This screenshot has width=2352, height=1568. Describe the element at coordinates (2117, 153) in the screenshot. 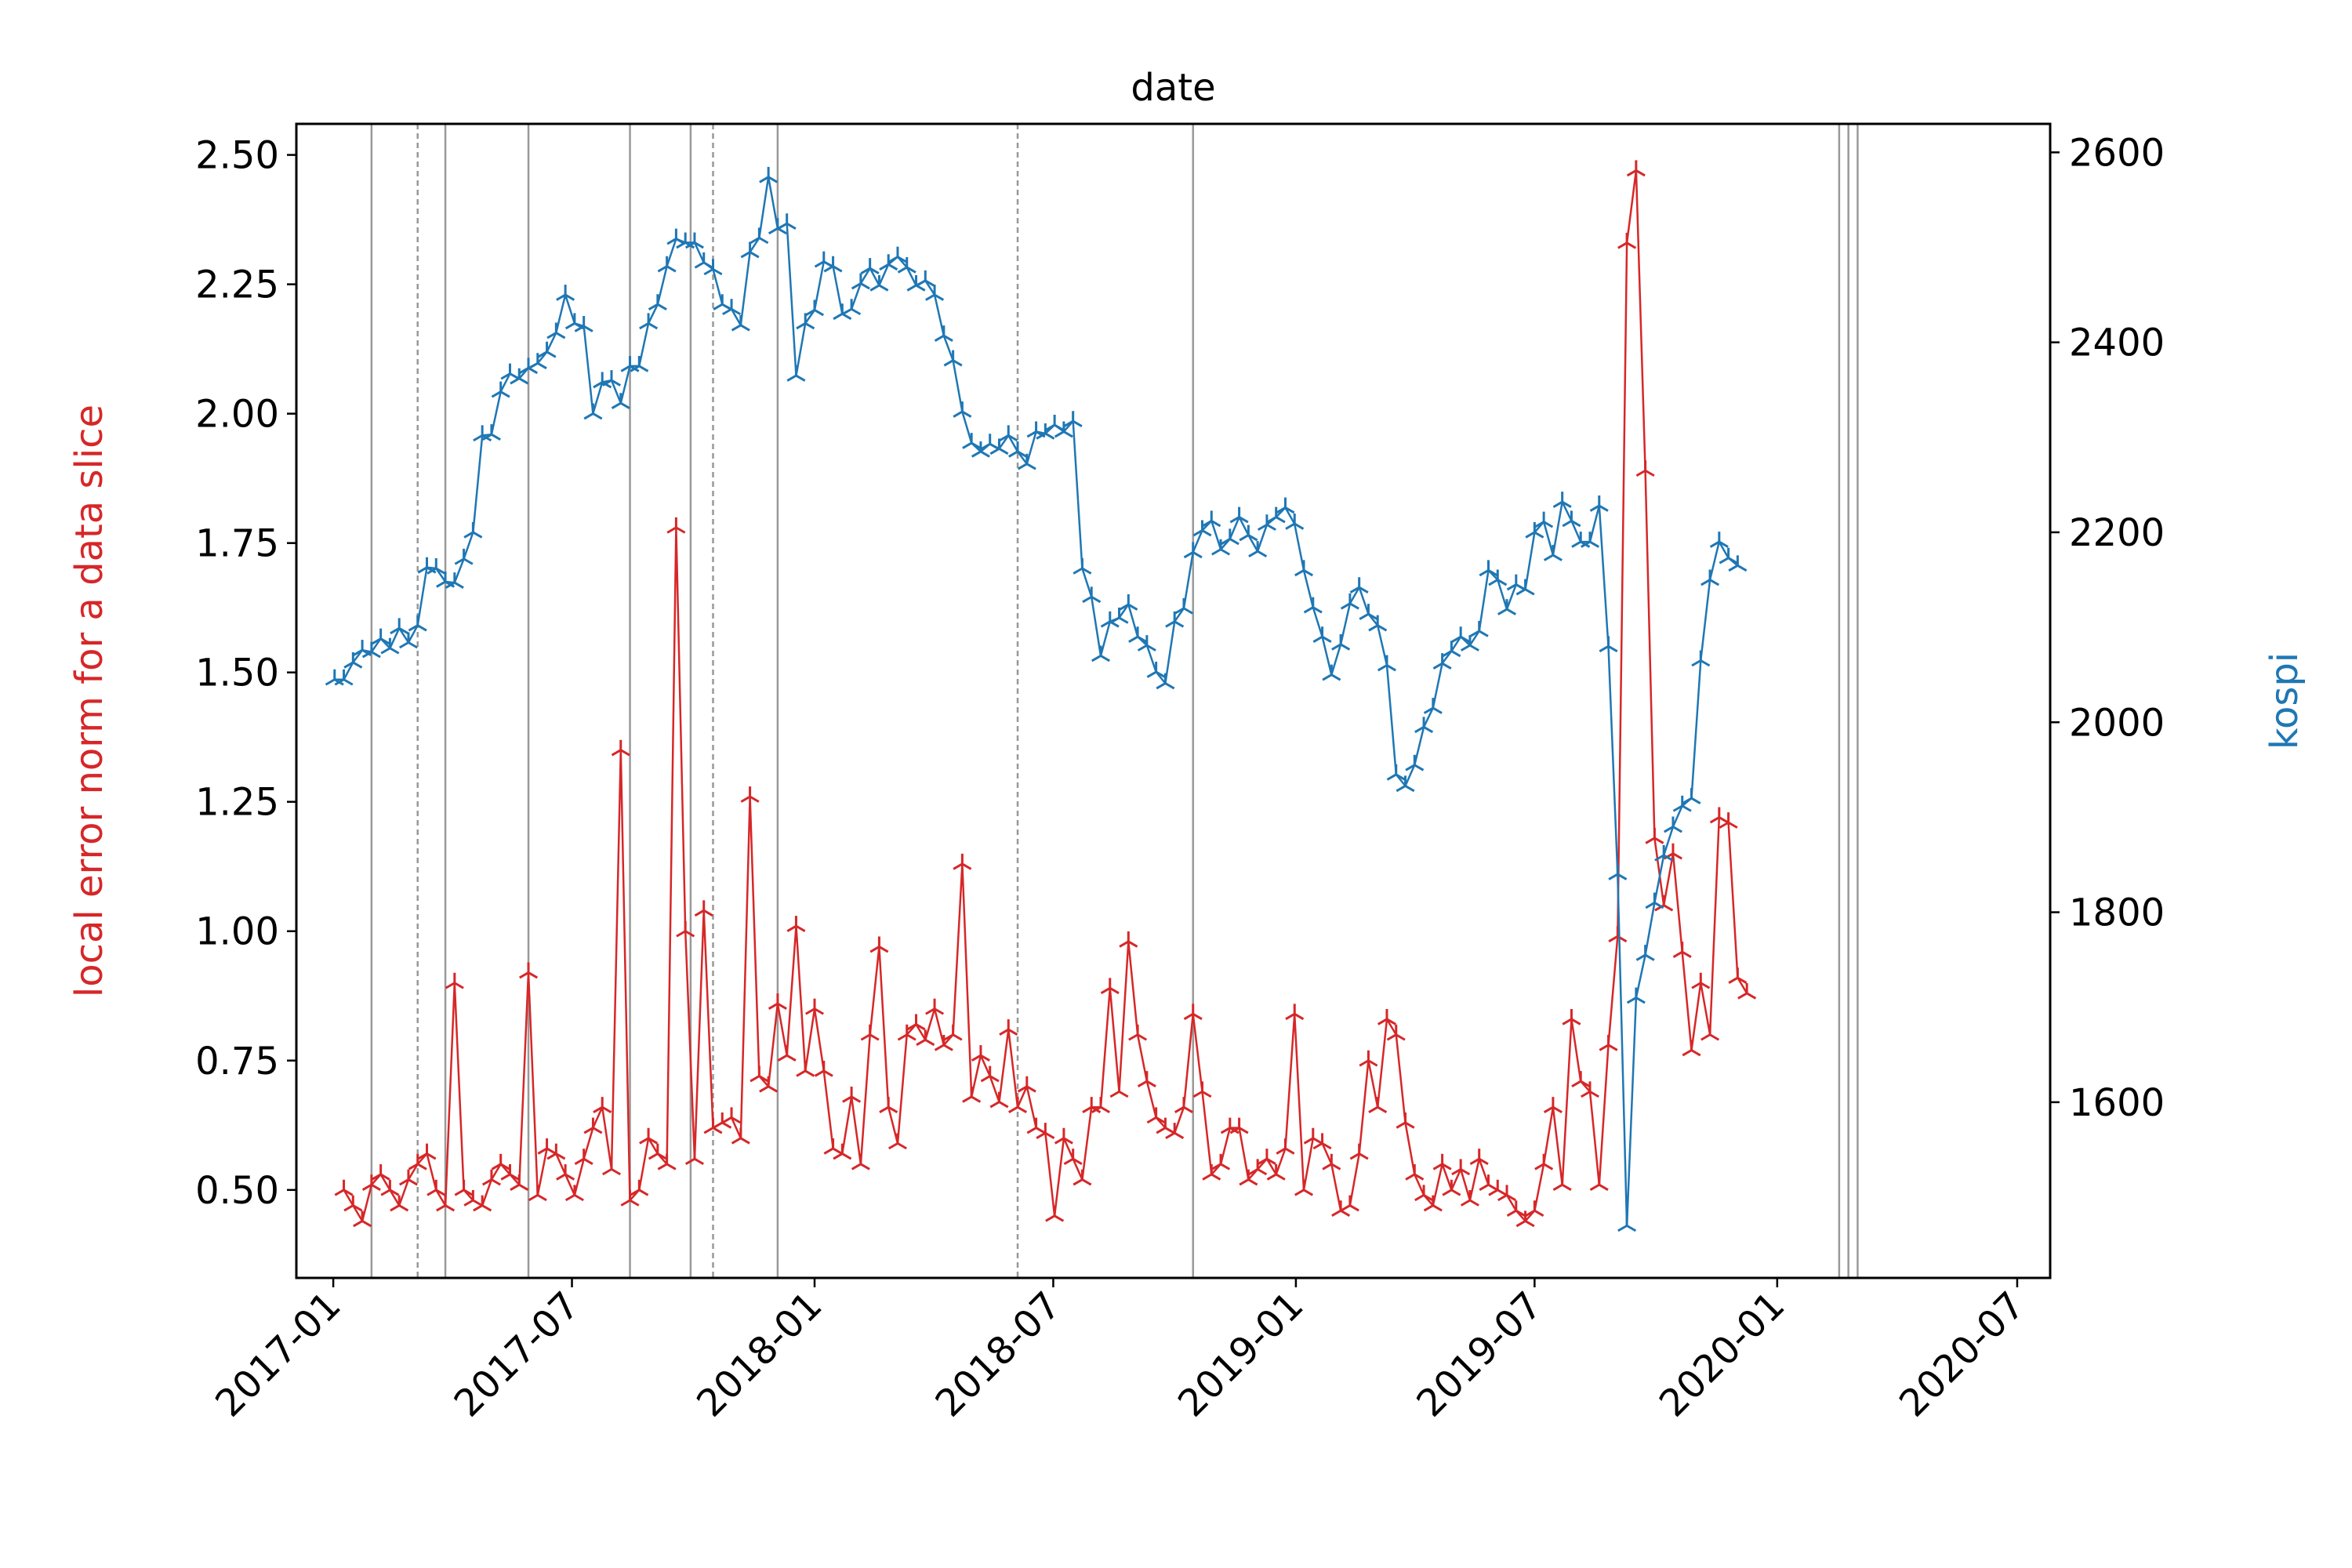

I see `y-right-tick-label: 2600` at that location.